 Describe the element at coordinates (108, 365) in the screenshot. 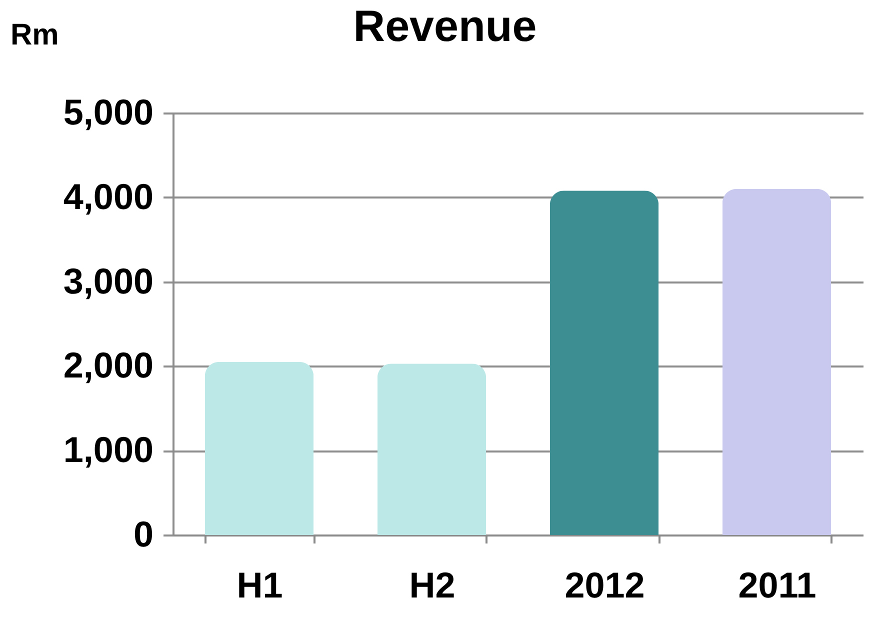

I see `y-tick-label: 2,000` at that location.